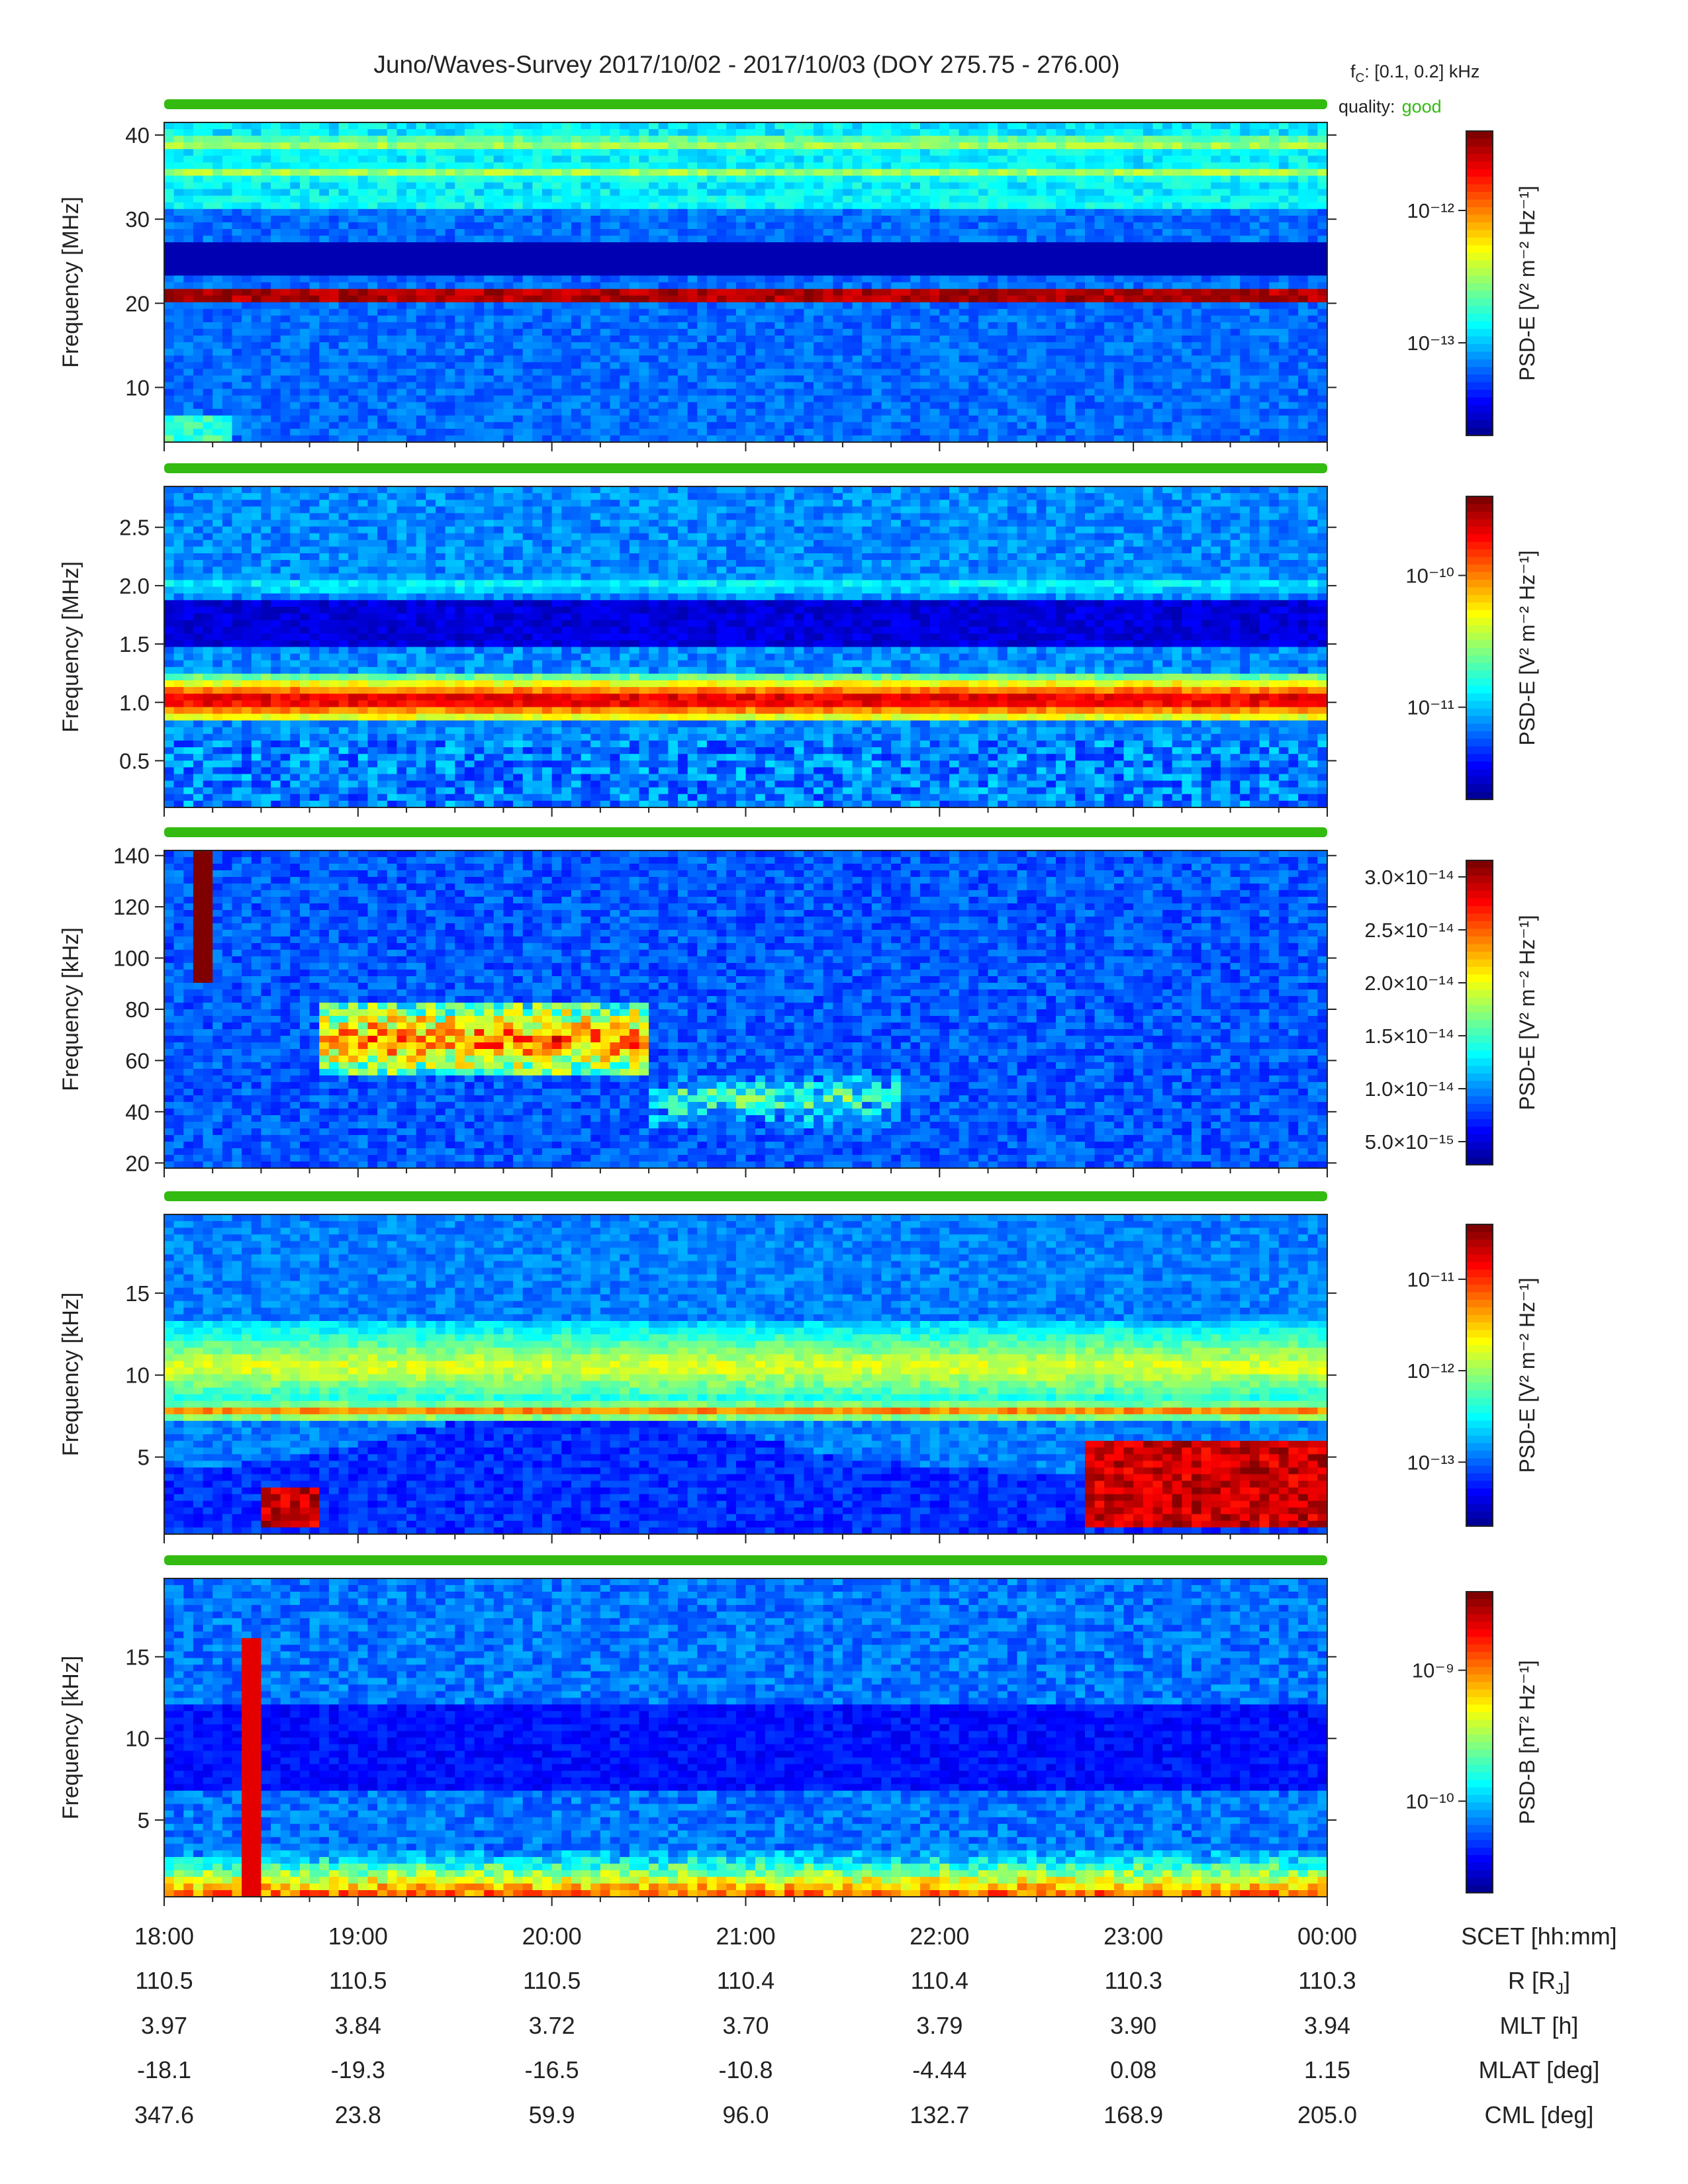 This screenshot has width=1688, height=2184. I want to click on fc-label: fC: [0.1, 0.2] kHz, so click(1414, 73).